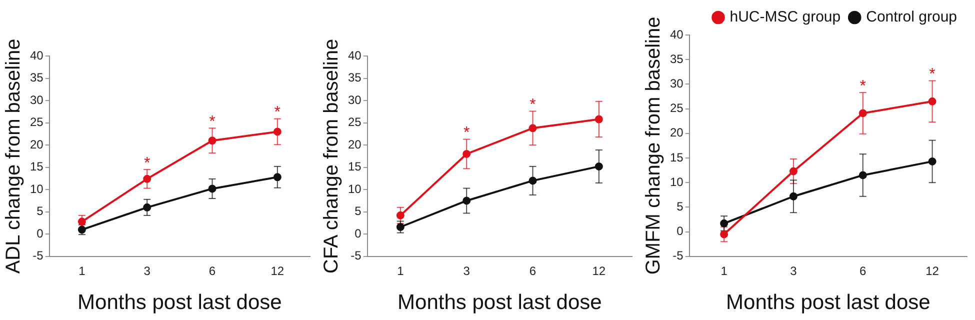 The image size is (975, 320). Describe the element at coordinates (912, 17) in the screenshot. I see `legend-label: Control group` at that location.